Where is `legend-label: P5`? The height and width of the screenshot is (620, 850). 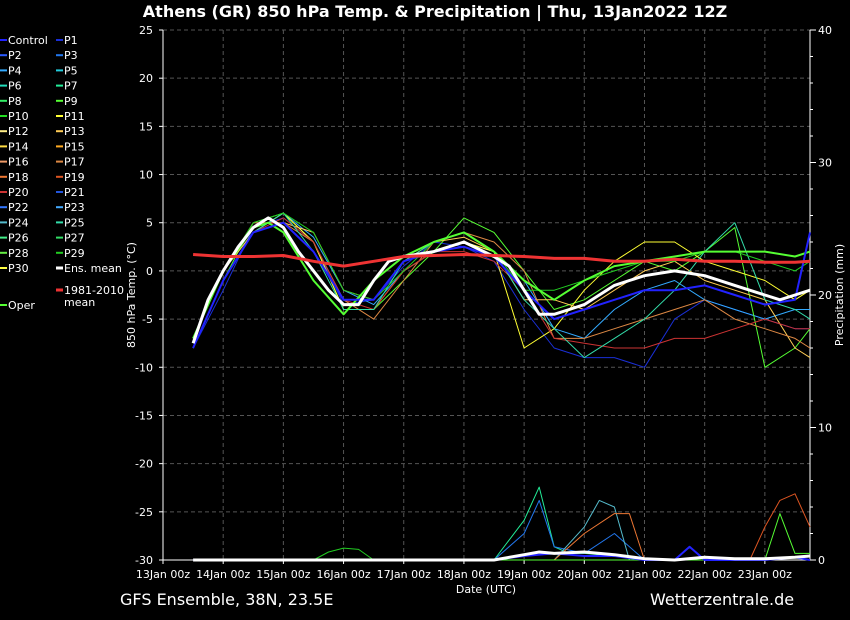 legend-label: P5 is located at coordinates (71, 70).